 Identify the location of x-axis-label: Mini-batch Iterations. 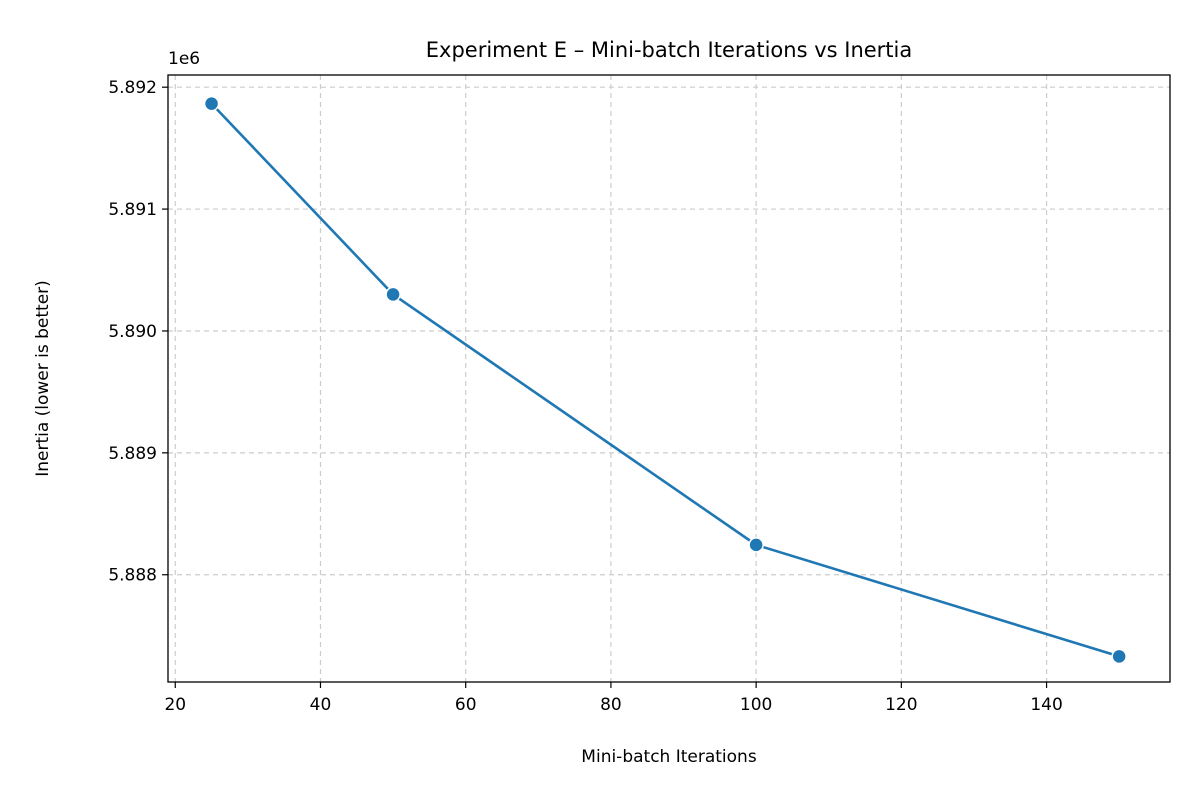
(669, 757).